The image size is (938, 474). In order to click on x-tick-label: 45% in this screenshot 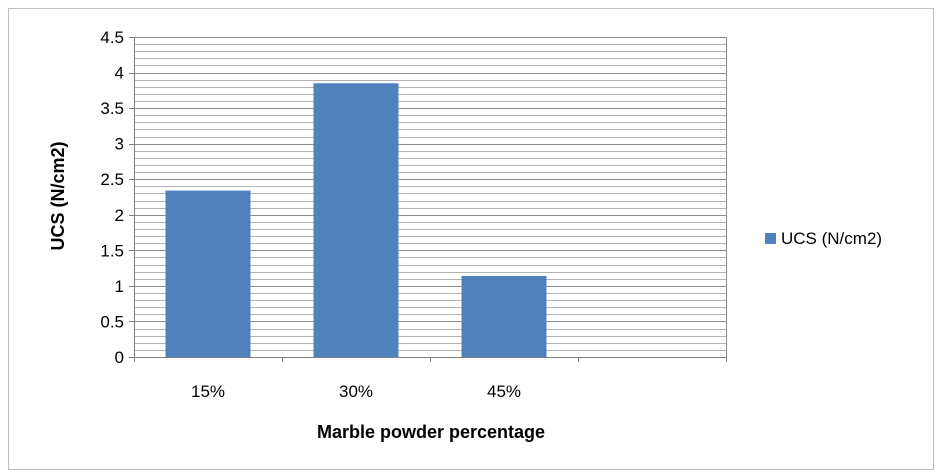, I will do `click(504, 391)`.